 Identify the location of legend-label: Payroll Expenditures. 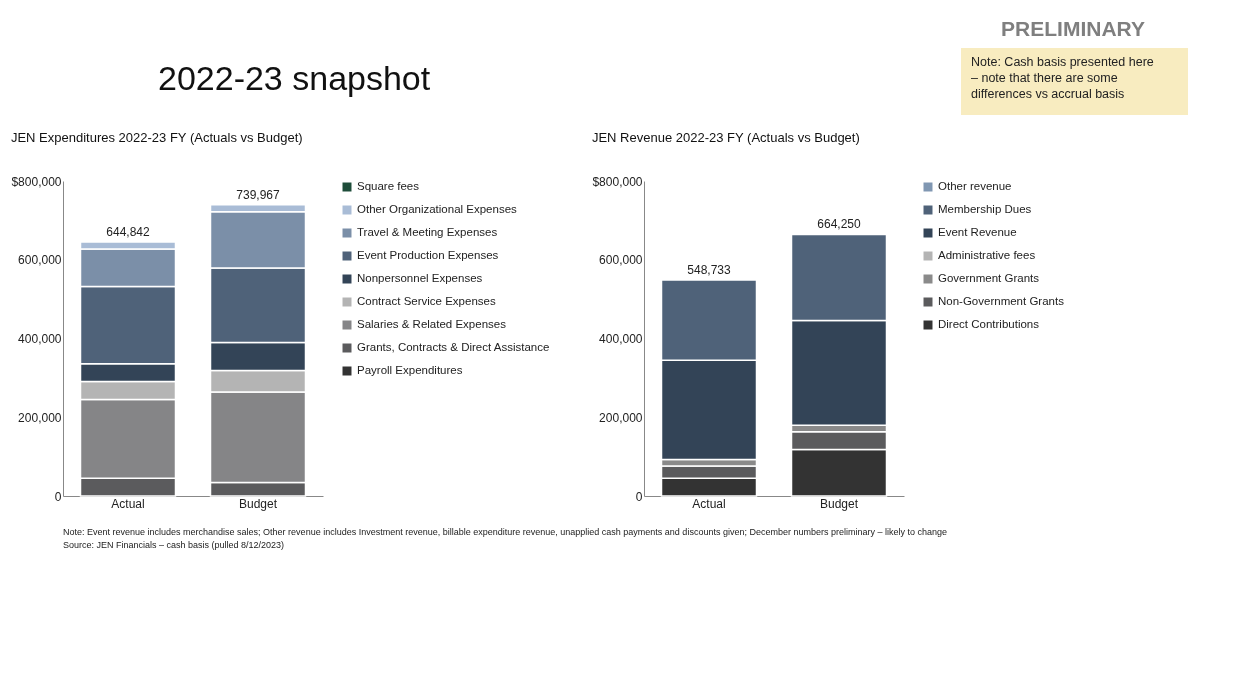
(410, 370).